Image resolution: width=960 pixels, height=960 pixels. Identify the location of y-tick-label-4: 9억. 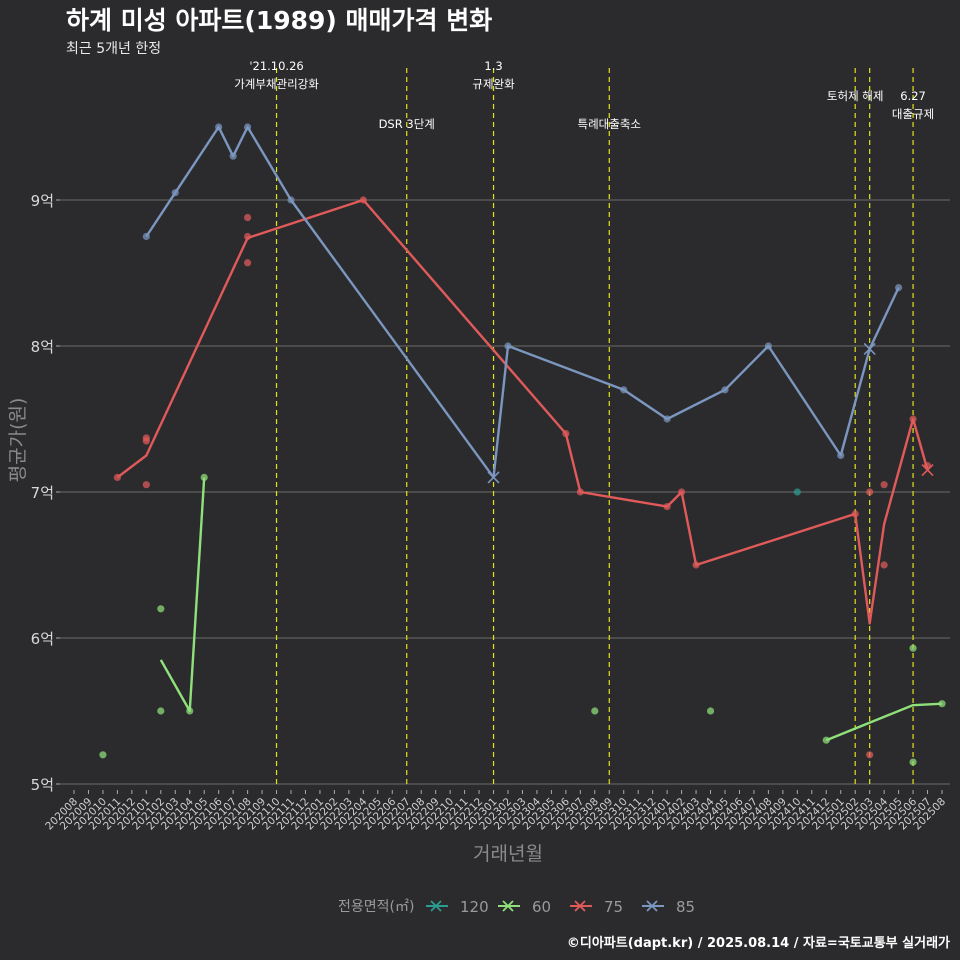
(42, 201).